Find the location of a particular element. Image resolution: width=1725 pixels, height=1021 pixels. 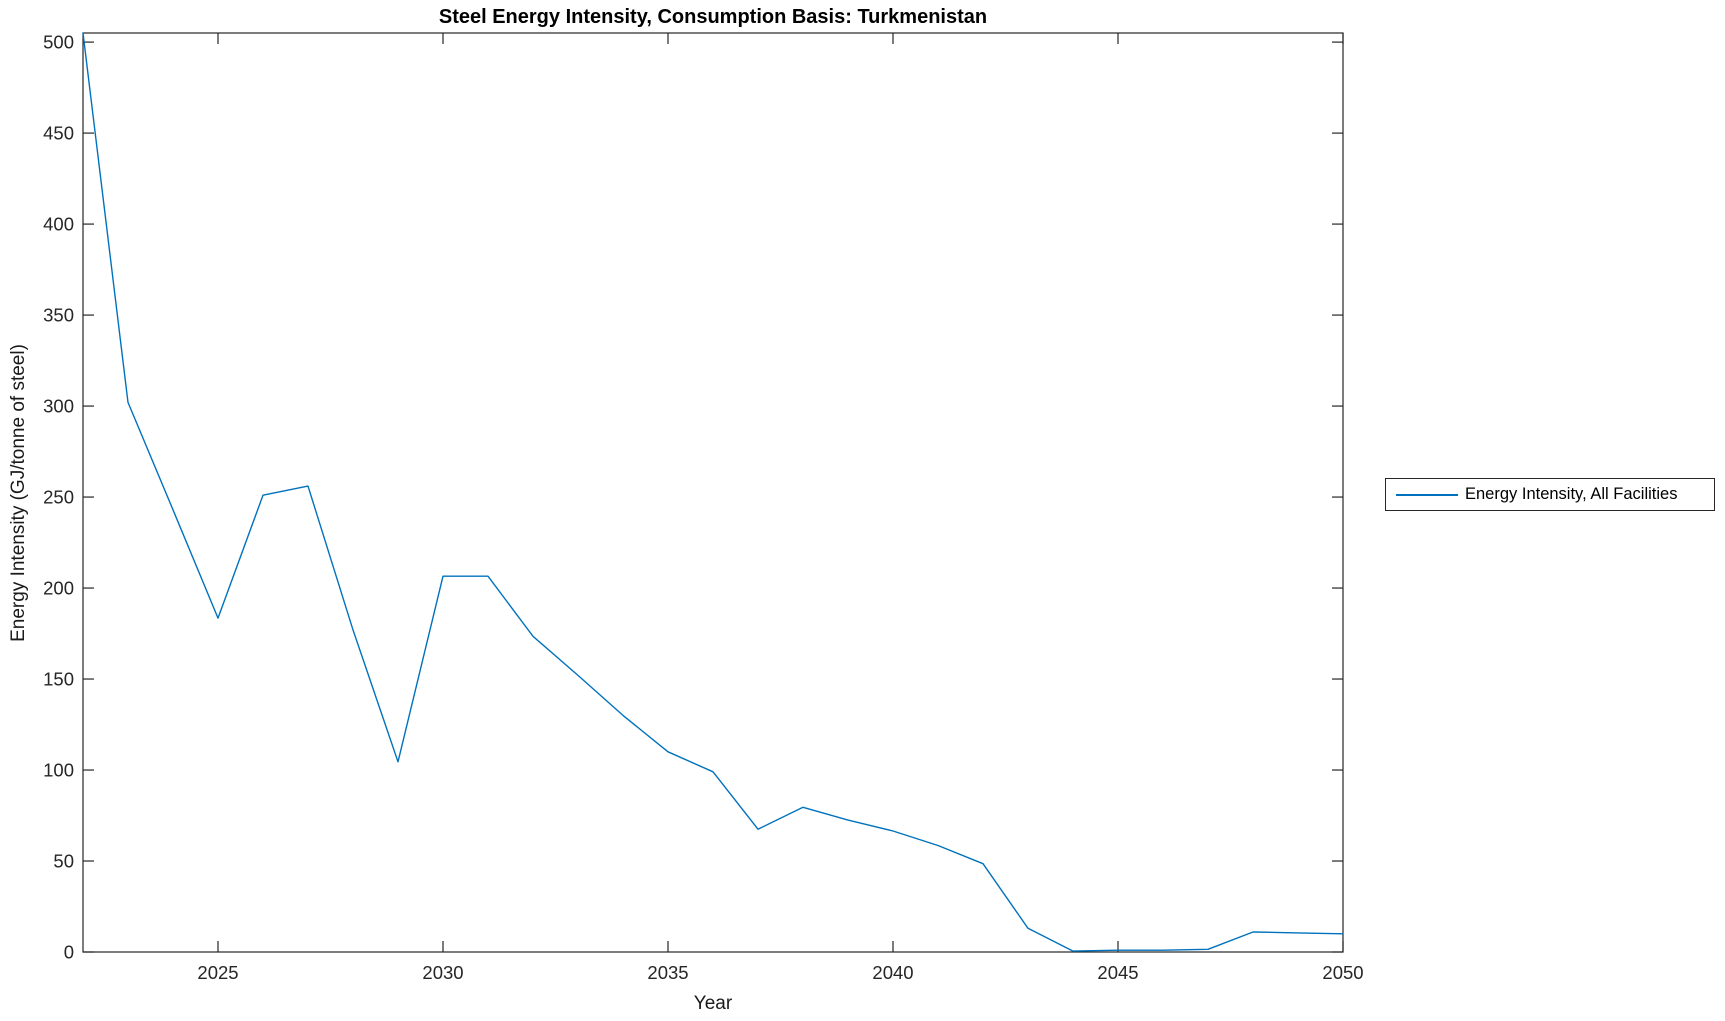

x-tick-label: 2040 is located at coordinates (892, 972).